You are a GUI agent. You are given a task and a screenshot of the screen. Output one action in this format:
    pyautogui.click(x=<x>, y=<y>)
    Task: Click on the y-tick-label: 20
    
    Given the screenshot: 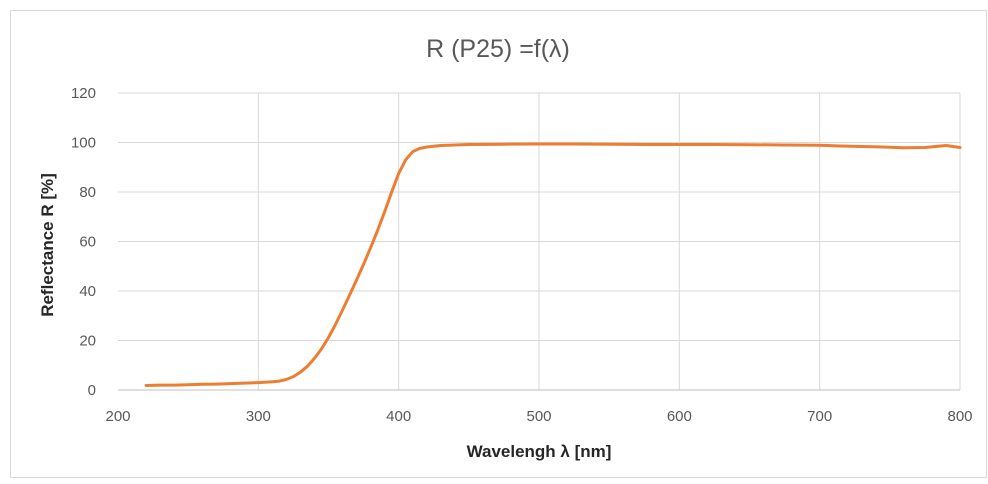 What is the action you would take?
    pyautogui.click(x=87, y=341)
    